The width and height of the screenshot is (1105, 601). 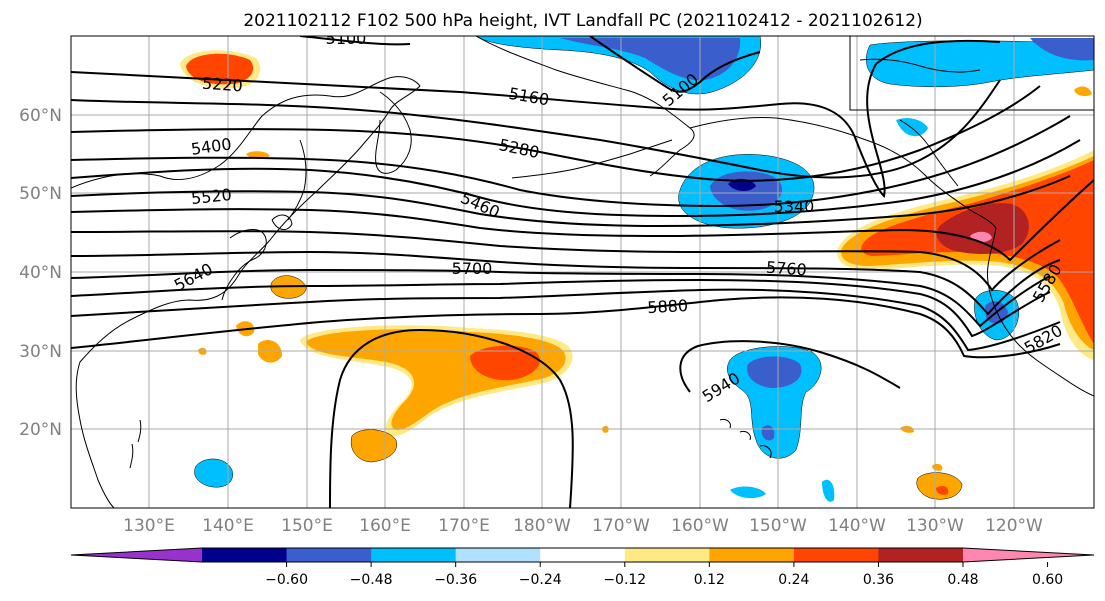 I want to click on lat-label: 40°N, so click(x=40, y=273).